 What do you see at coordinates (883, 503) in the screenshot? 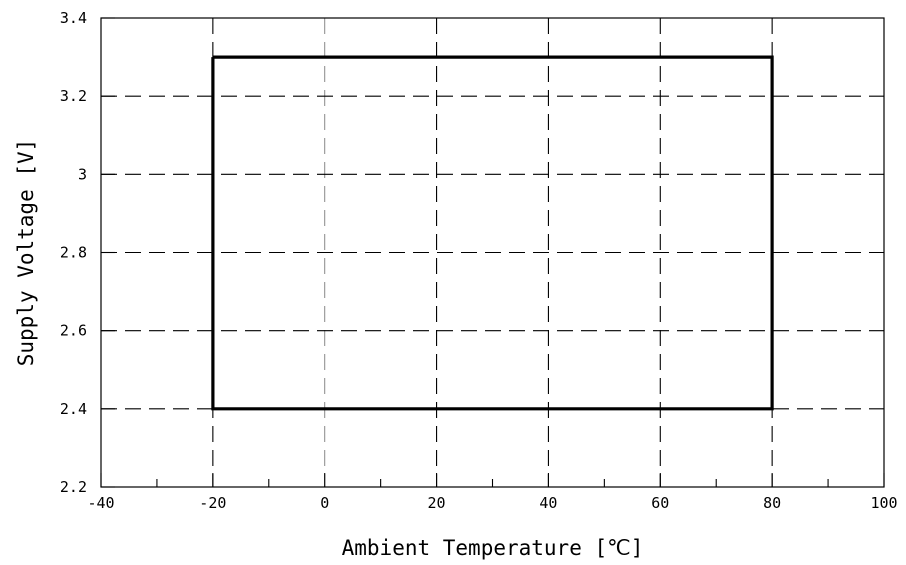
I see `x-tick-label: 100` at bounding box center [883, 503].